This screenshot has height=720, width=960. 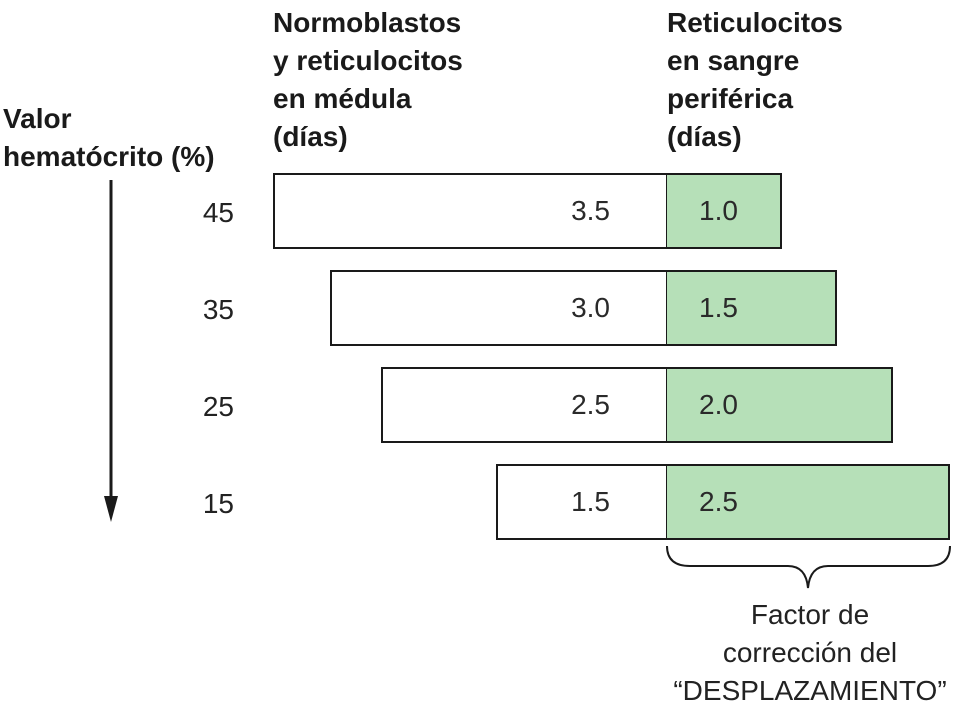 I want to click on hematocrit-value: 35, so click(x=218, y=309).